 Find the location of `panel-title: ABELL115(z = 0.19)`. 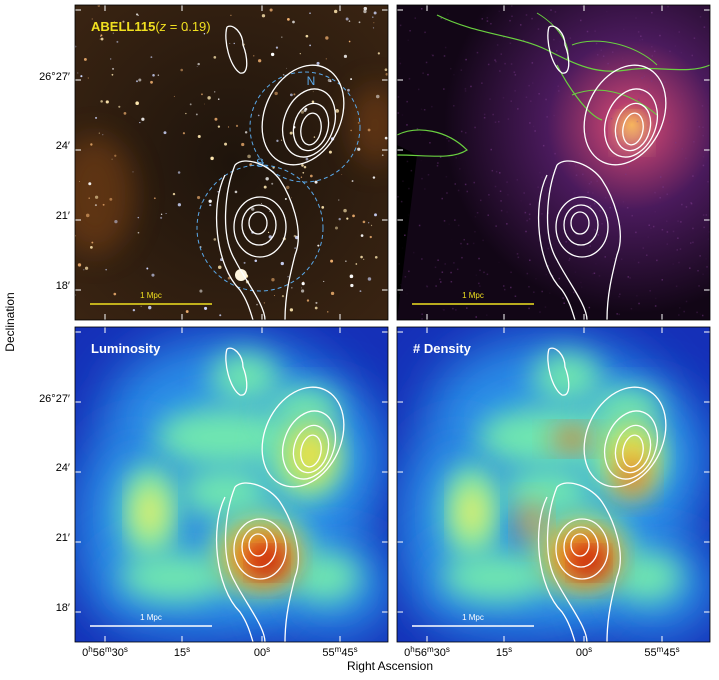

panel-title: ABELL115(z = 0.19) is located at coordinates (151, 26).